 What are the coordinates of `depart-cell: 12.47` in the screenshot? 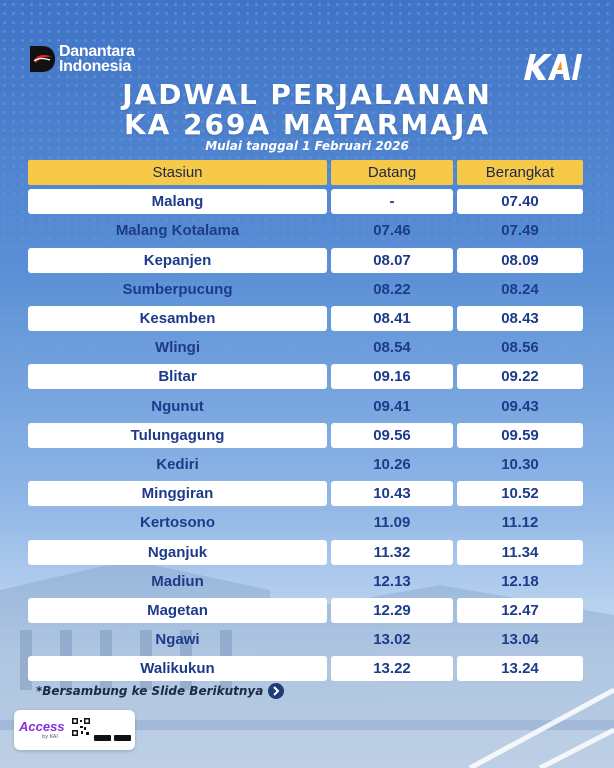 It's located at (520, 610).